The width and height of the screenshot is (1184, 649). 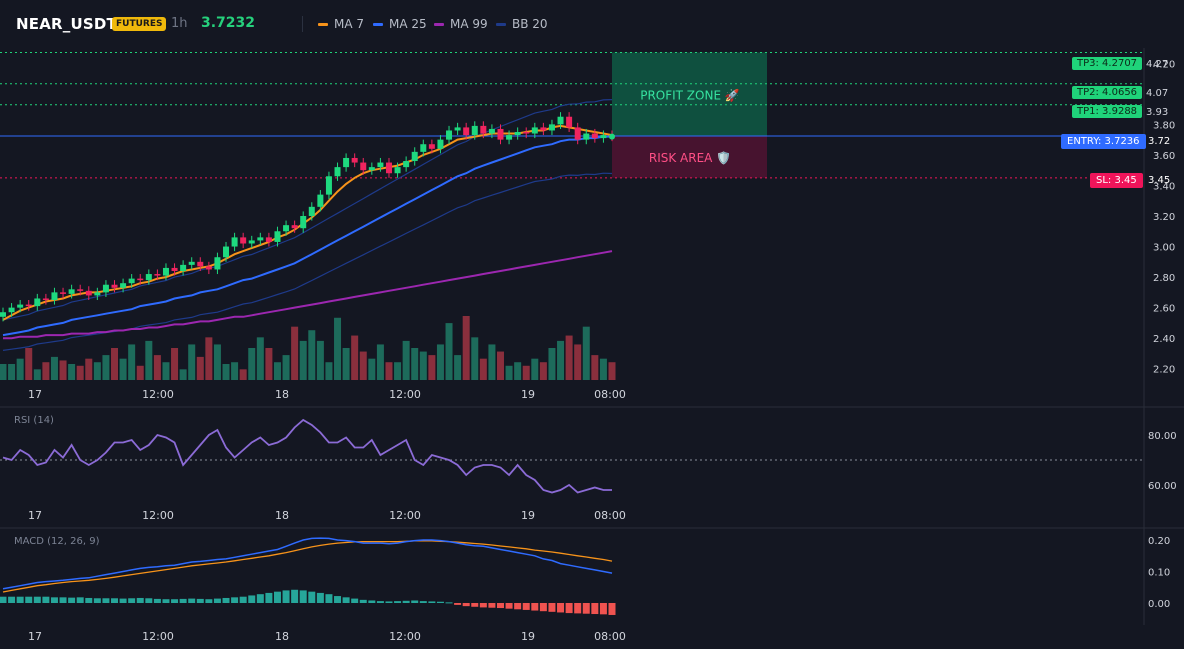 I want to click on legend-ma99: MA 99, so click(x=461, y=24).